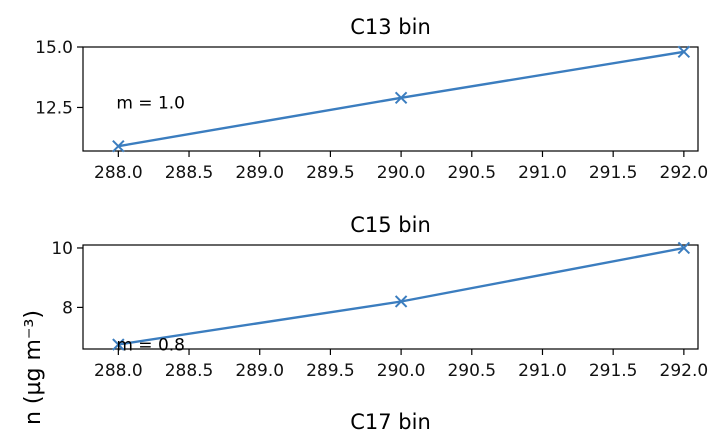  Describe the element at coordinates (390, 225) in the screenshot. I see `panel-title: C15 bin` at that location.